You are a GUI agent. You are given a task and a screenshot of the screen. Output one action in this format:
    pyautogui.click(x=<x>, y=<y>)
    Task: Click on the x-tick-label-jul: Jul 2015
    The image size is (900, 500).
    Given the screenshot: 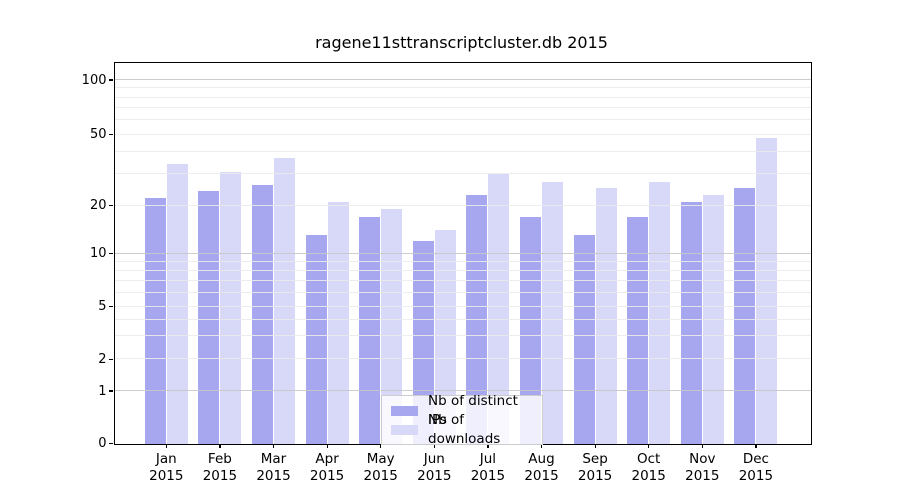 What is the action you would take?
    pyautogui.click(x=488, y=468)
    